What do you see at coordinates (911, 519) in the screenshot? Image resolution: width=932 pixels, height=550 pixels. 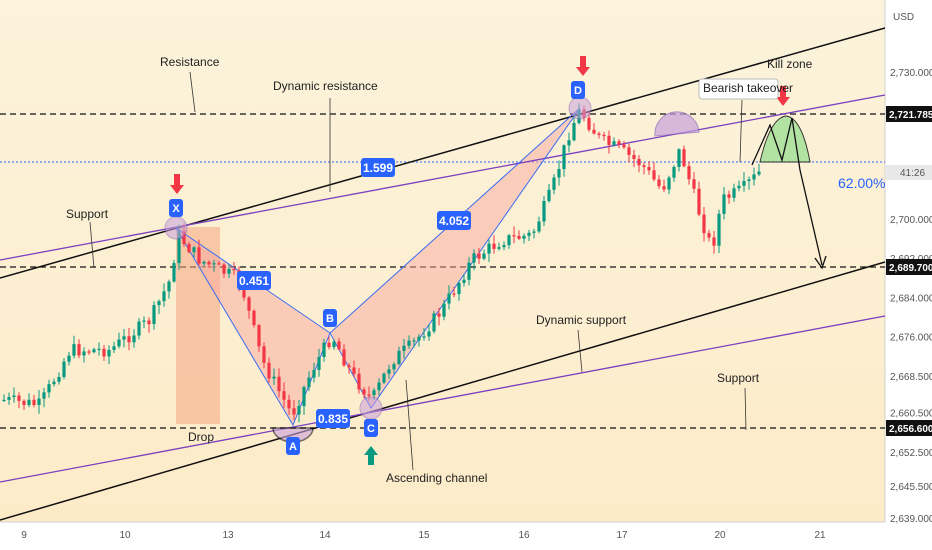 I see `y-tick-label: 2,639.000` at bounding box center [911, 519].